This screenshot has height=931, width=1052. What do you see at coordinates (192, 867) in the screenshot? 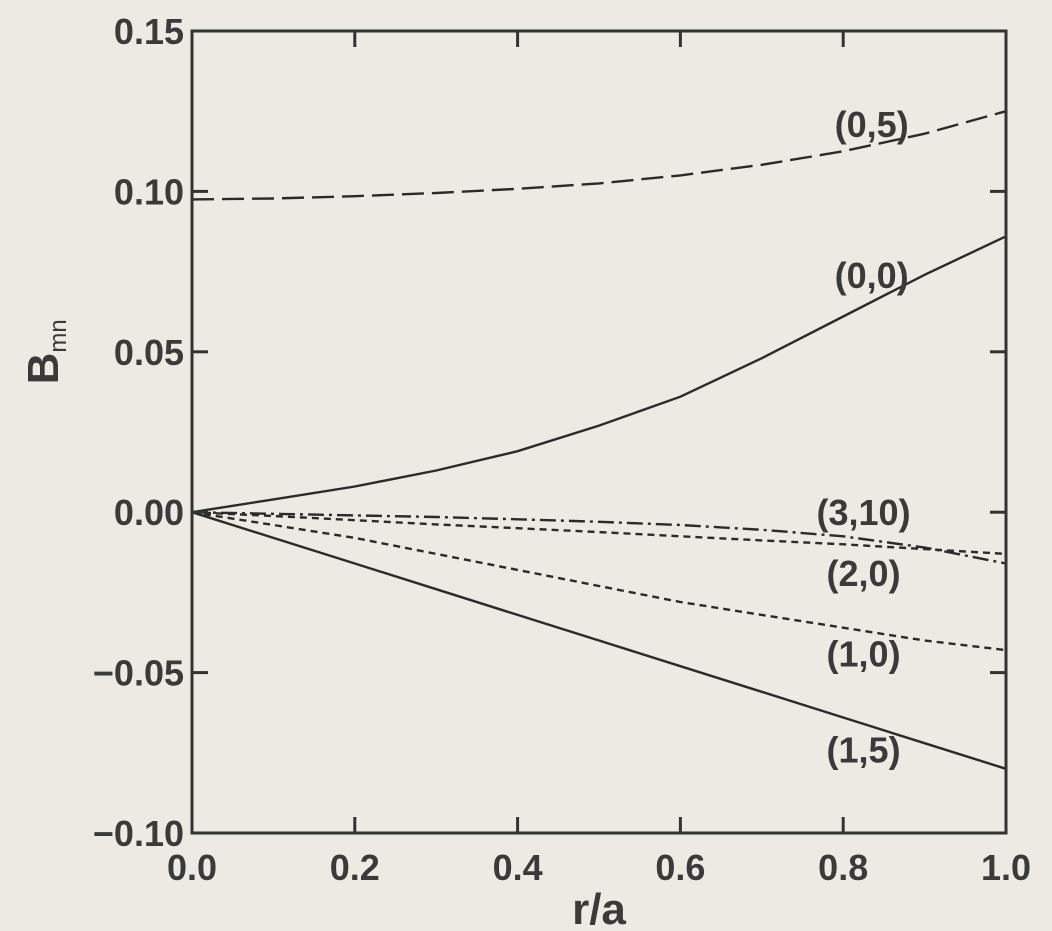
I see `x-tick-label: 0.0` at bounding box center [192, 867].